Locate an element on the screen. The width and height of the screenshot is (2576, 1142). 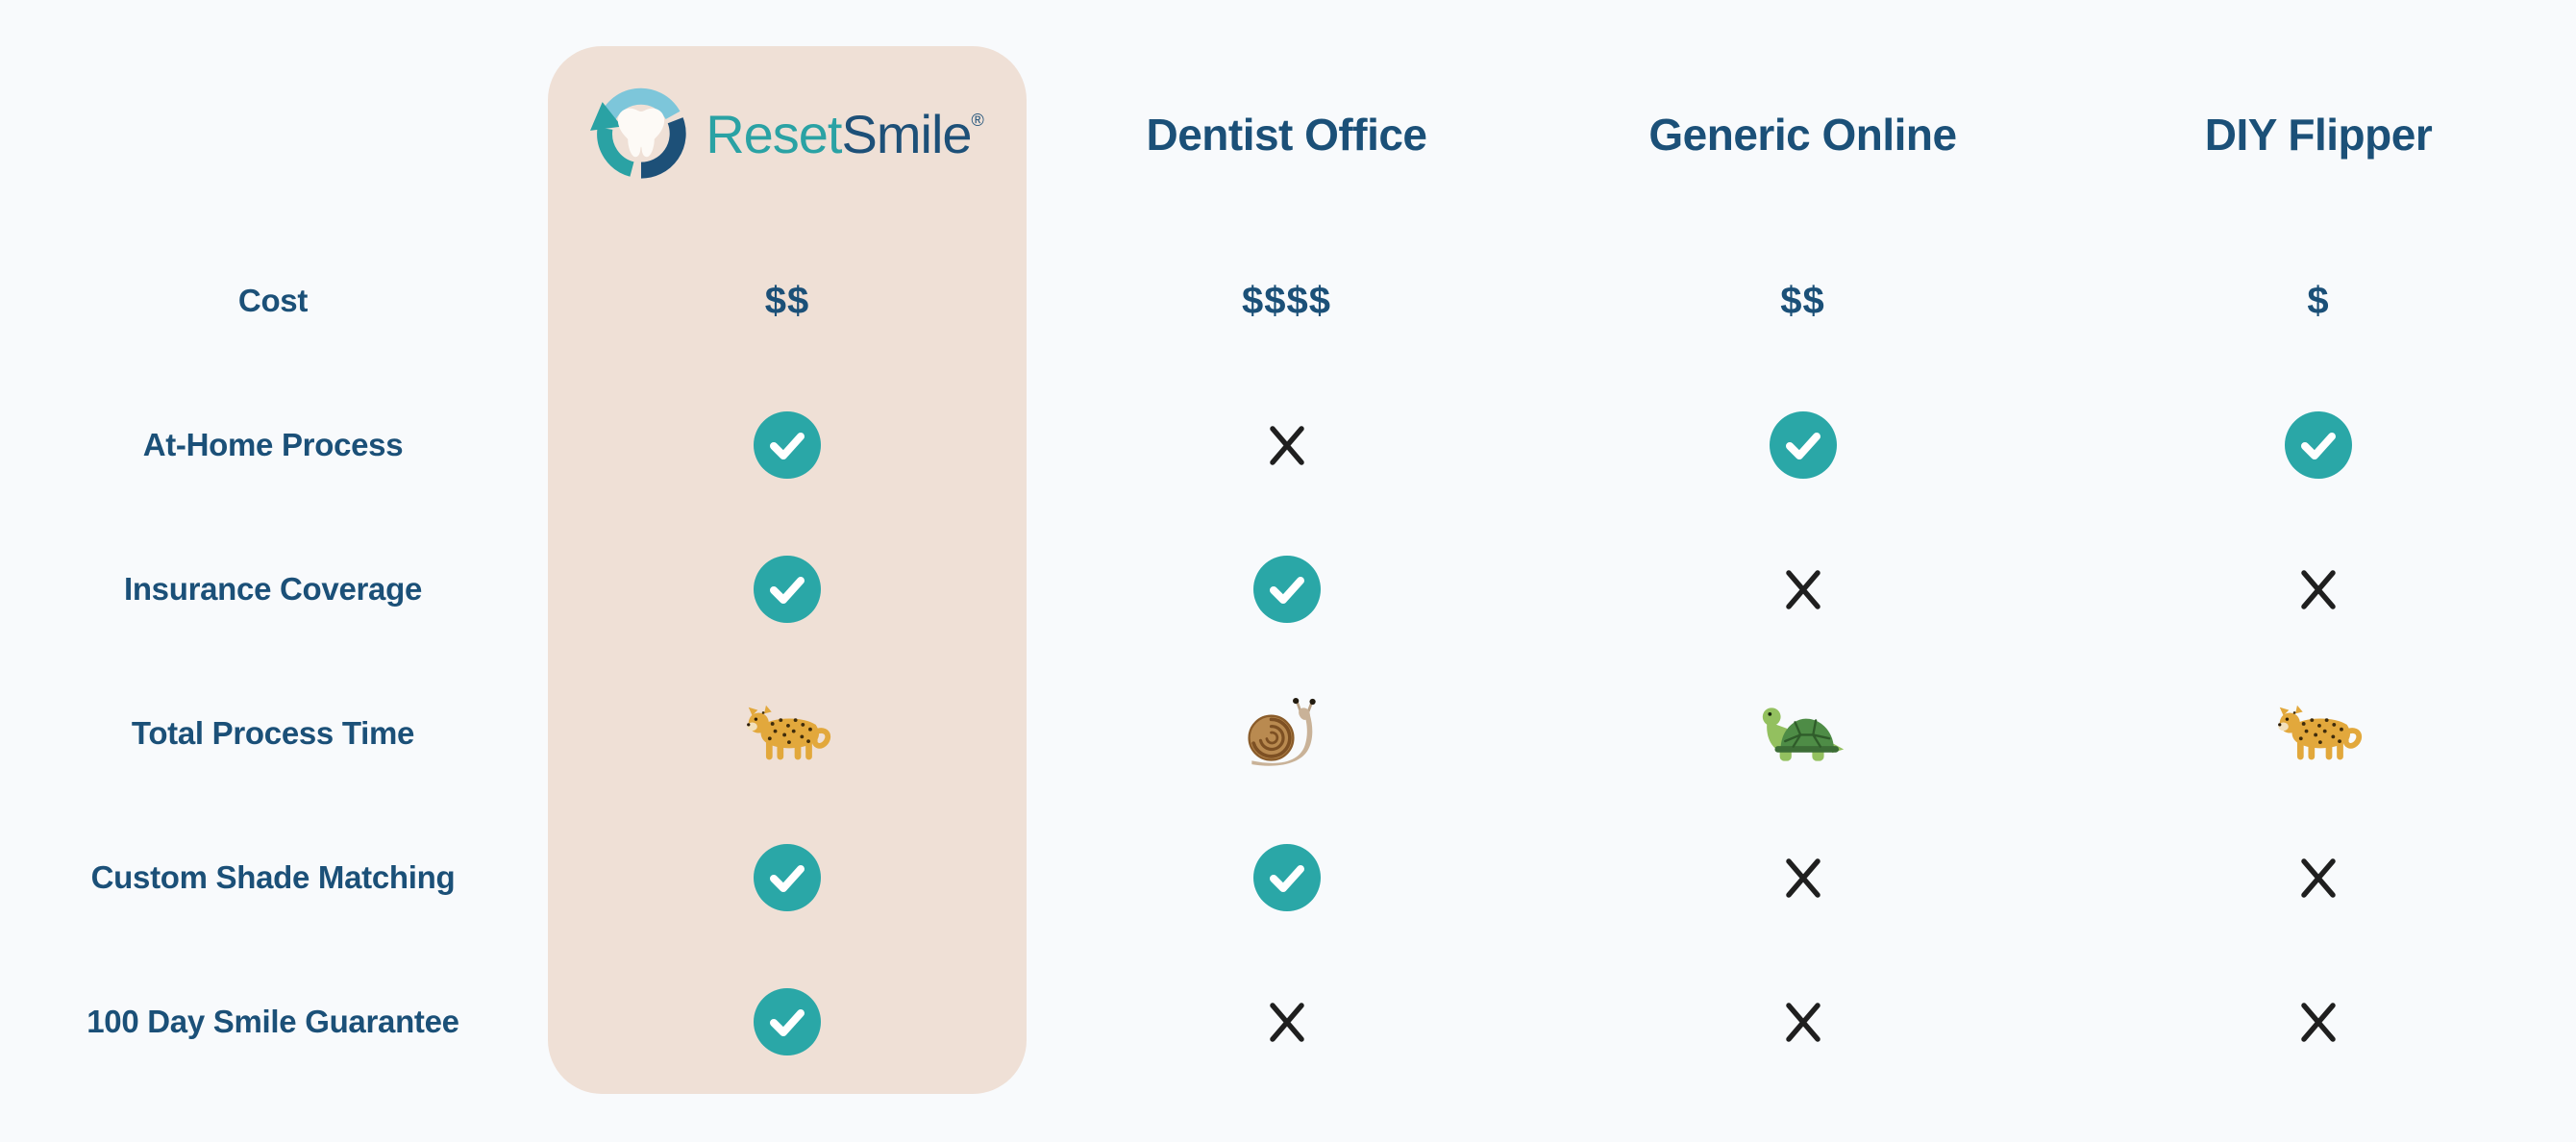
row-label-at-home-process: At-Home Process is located at coordinates (273, 445).